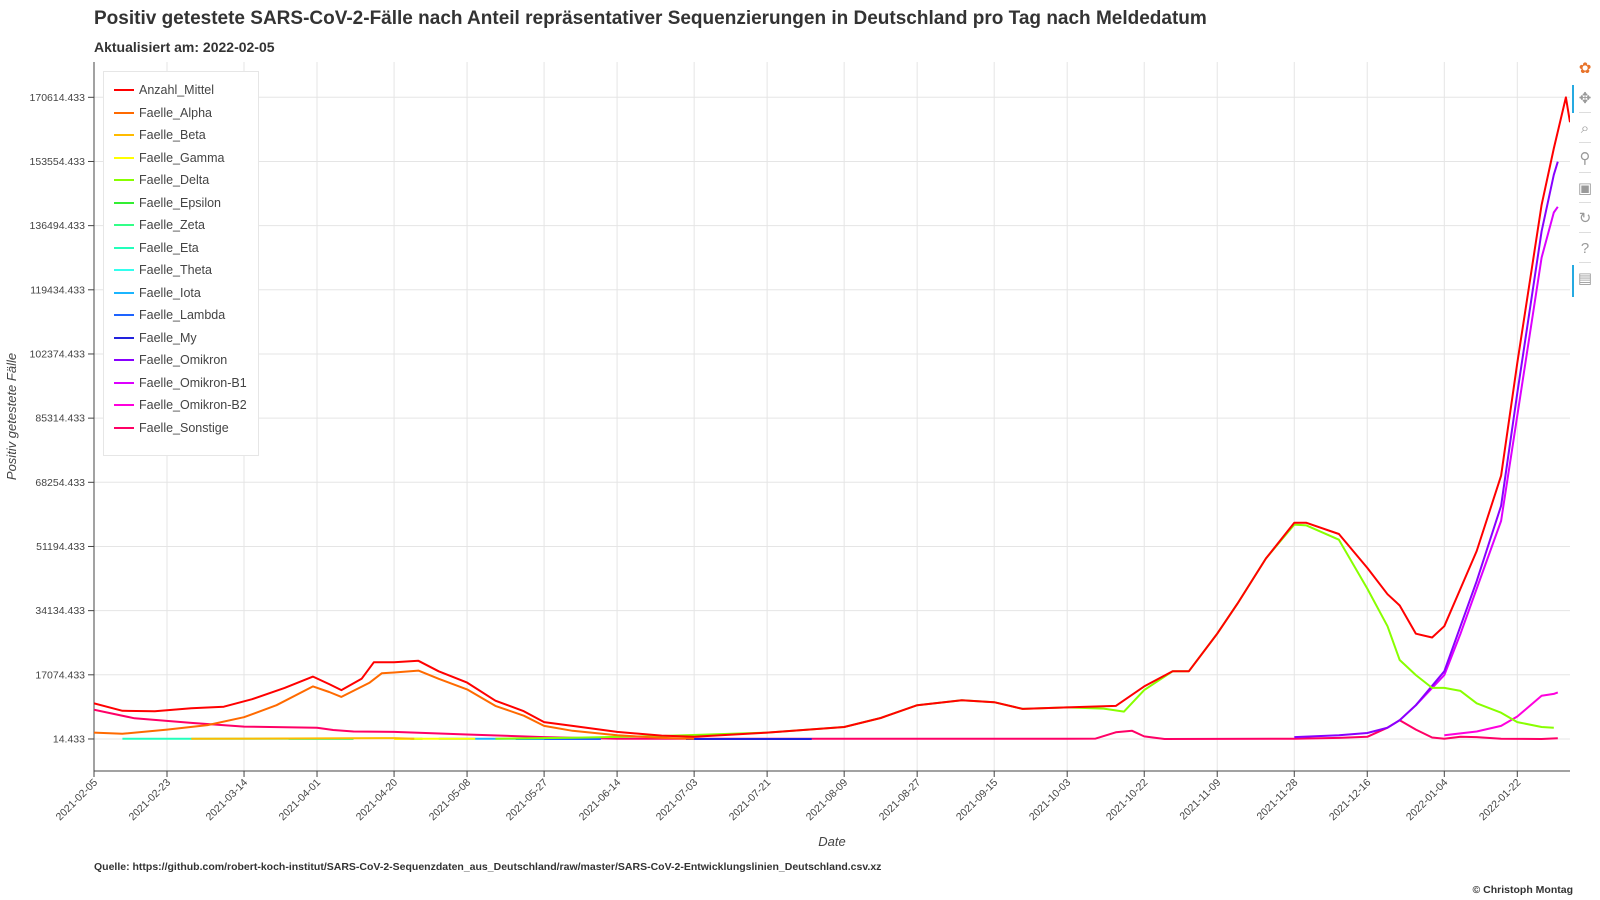 The width and height of the screenshot is (1600, 900). What do you see at coordinates (827, 800) in the screenshot?
I see `x-tick-label: 2021-08-09` at bounding box center [827, 800].